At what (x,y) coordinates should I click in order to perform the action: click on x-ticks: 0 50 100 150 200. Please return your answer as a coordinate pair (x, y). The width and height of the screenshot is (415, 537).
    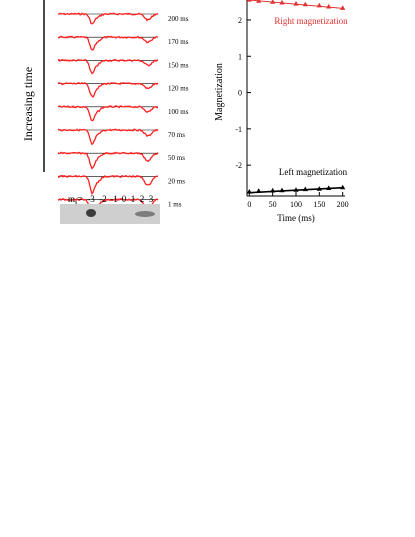
    Looking at the image, I should click on (298, 200).